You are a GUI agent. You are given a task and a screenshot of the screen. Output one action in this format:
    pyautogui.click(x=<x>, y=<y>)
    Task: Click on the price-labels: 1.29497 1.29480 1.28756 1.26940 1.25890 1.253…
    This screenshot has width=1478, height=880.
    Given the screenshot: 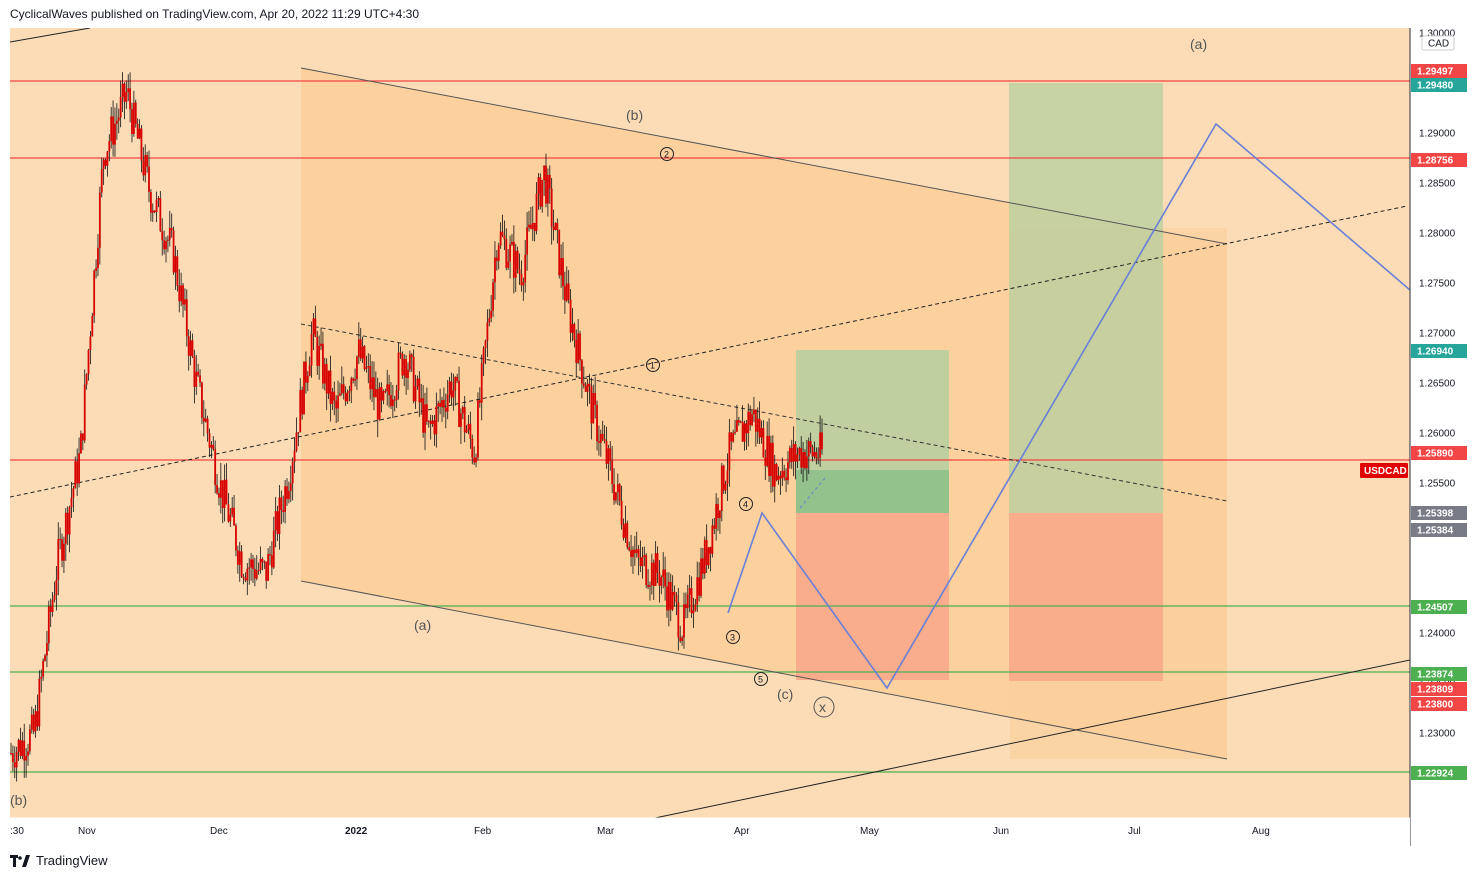 What is the action you would take?
    pyautogui.click(x=1439, y=422)
    